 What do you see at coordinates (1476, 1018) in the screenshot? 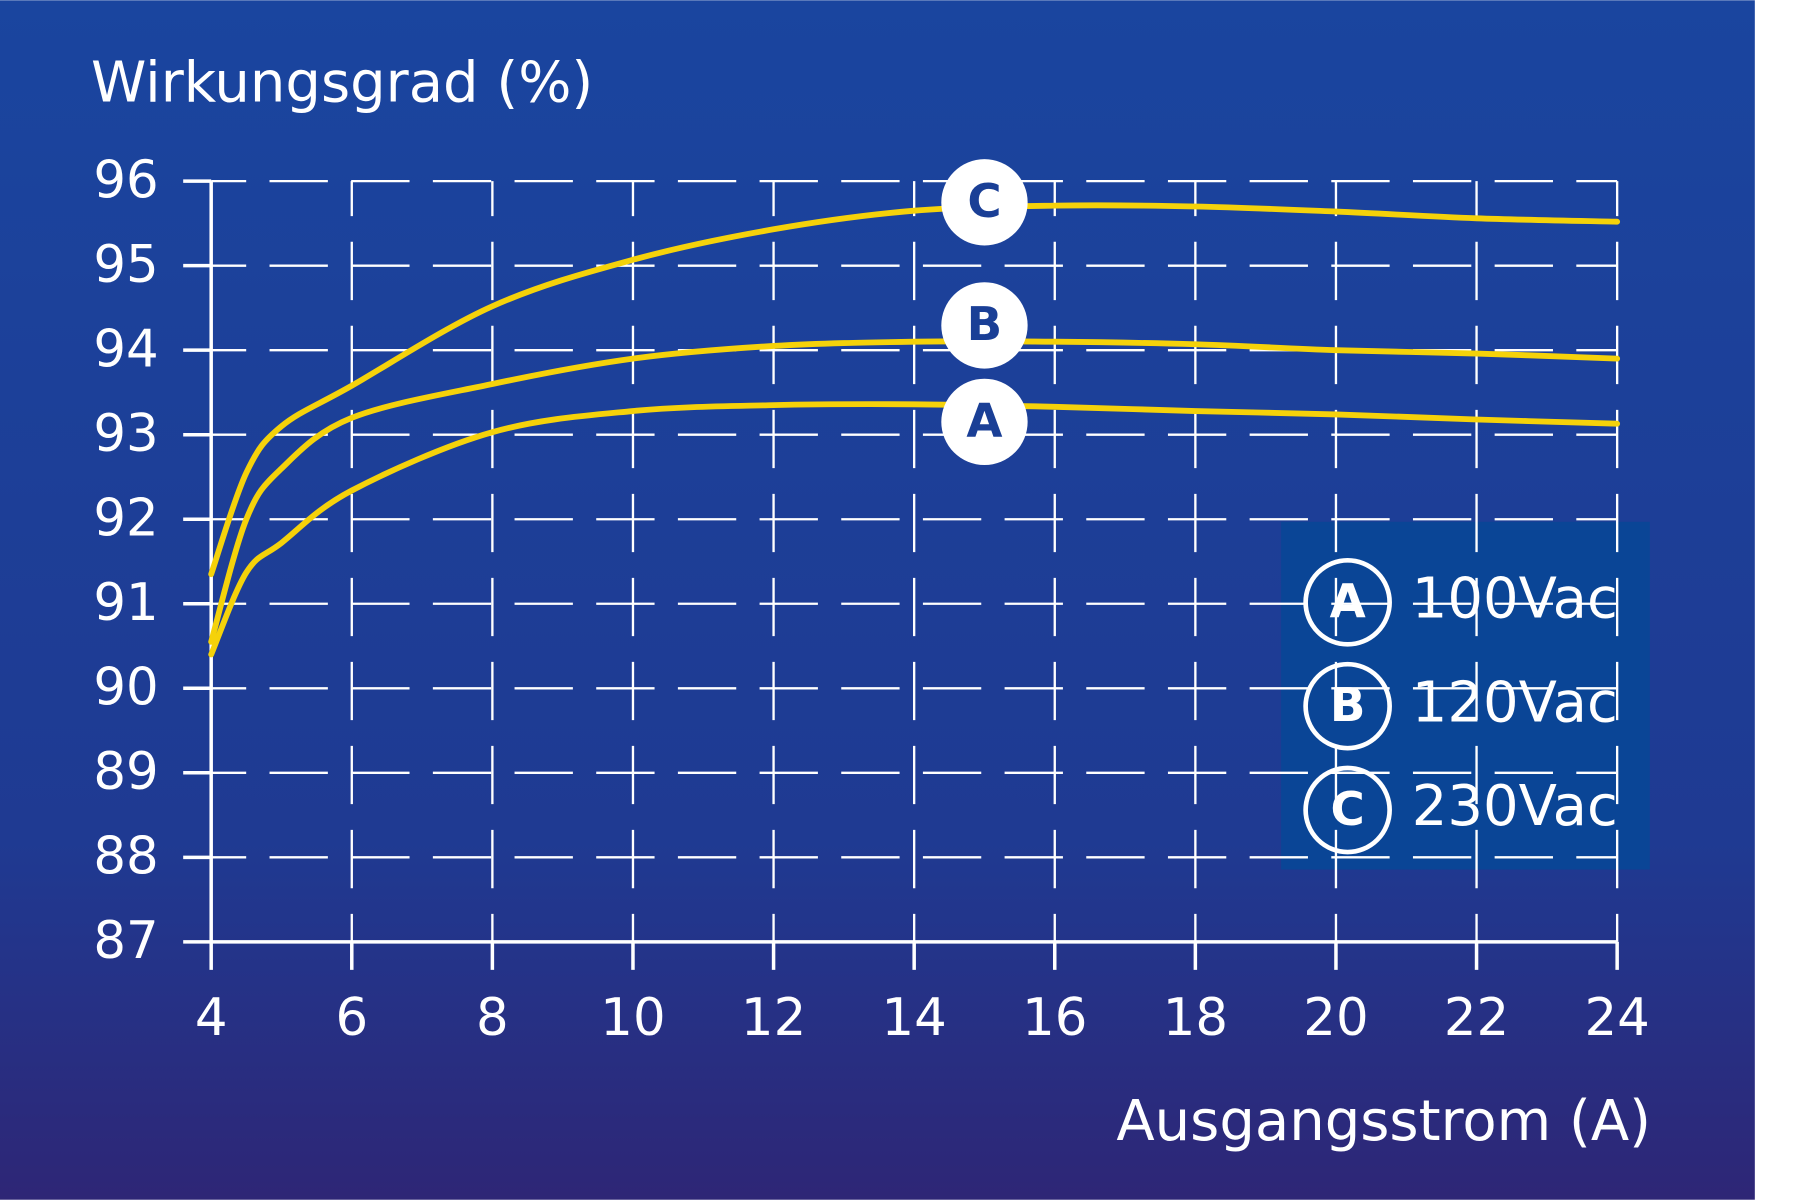
I see `x-tick-label: 22` at bounding box center [1476, 1018].